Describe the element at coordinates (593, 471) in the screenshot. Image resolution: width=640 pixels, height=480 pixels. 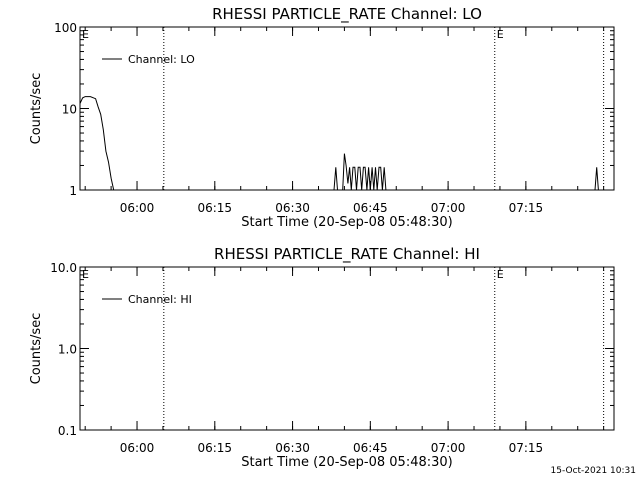
I see `footer-timestamp: 15-Oct-2021 10:31` at that location.